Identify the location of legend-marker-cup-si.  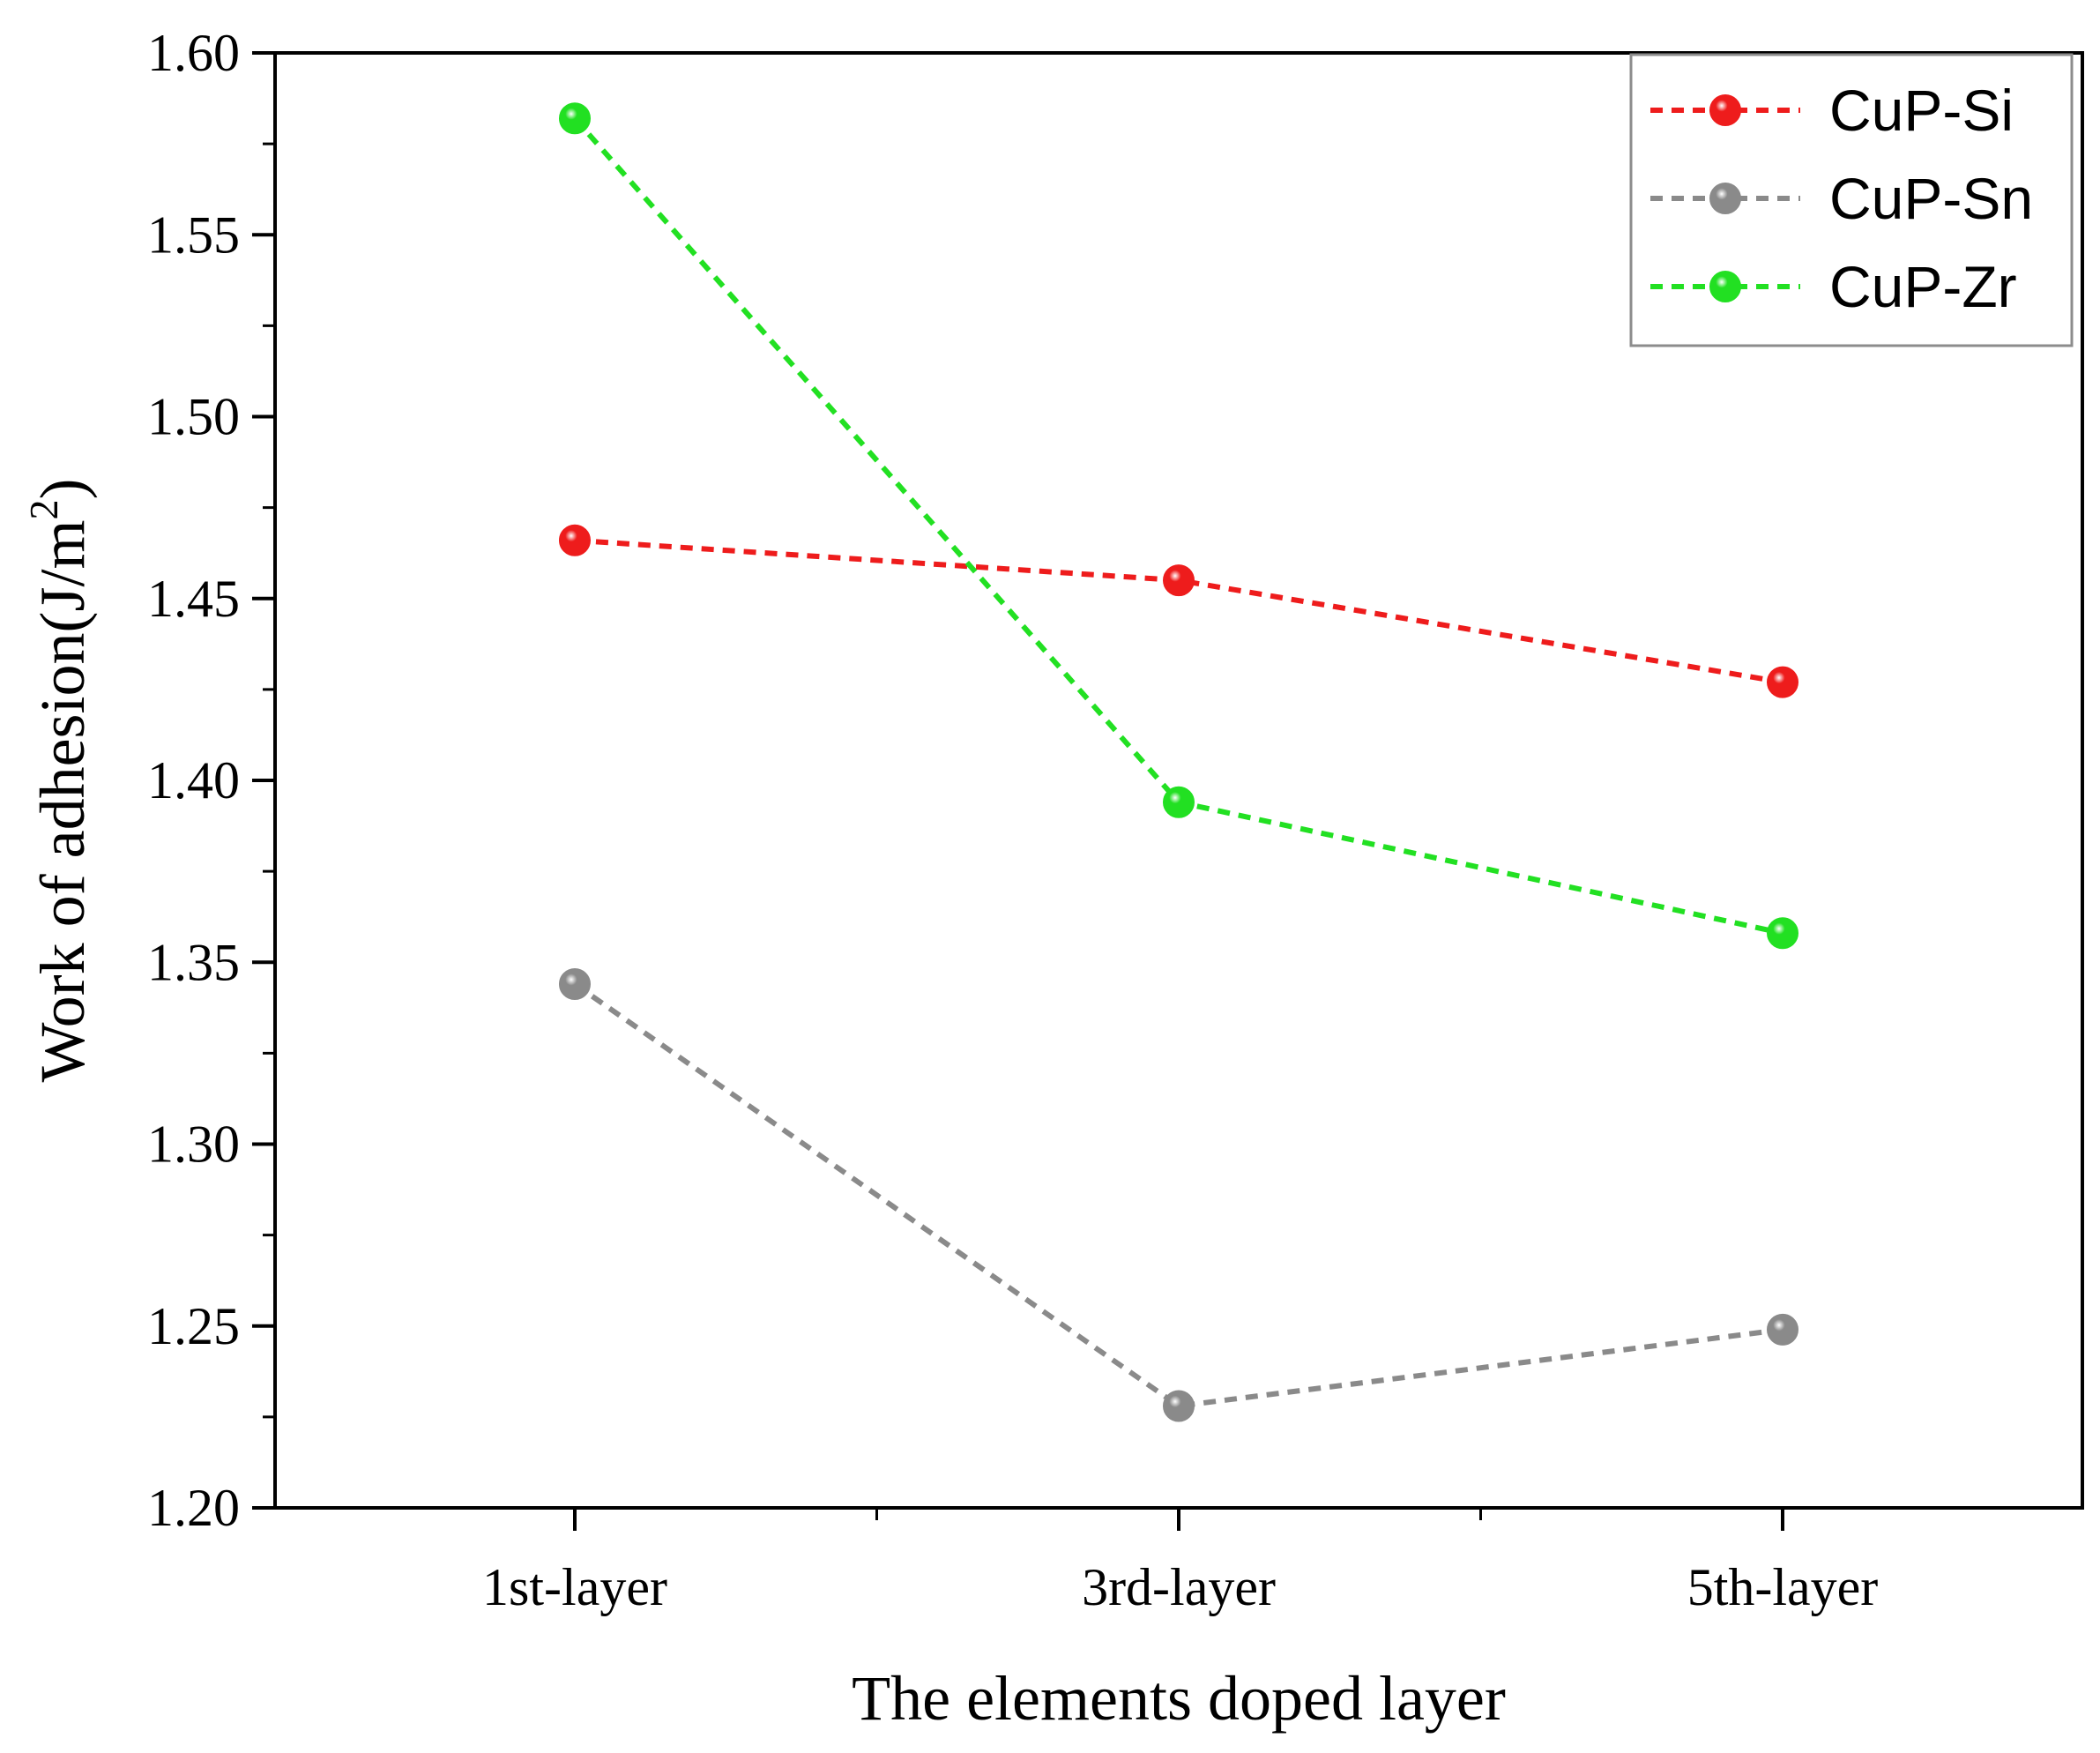
(1725, 110).